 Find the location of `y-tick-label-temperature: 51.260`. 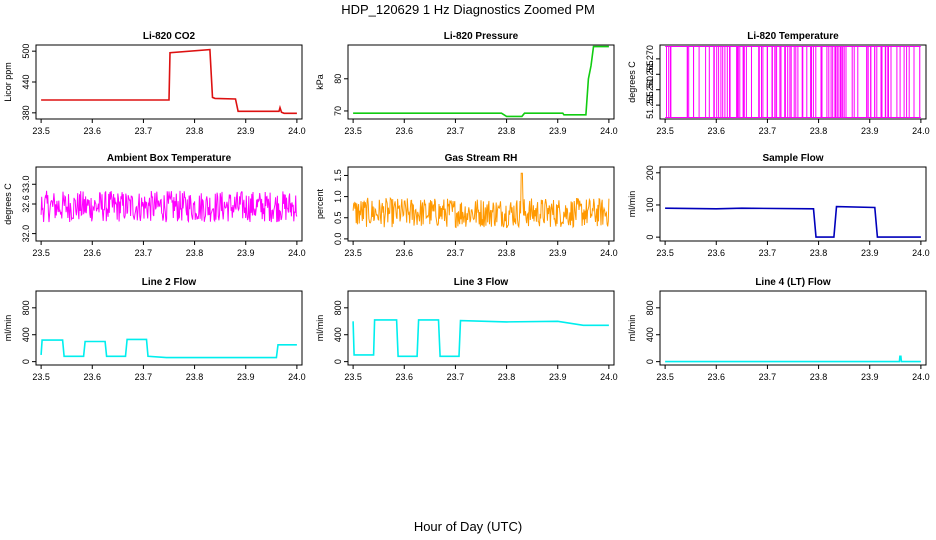

y-tick-label-temperature: 51.260 is located at coordinates (650, 90).